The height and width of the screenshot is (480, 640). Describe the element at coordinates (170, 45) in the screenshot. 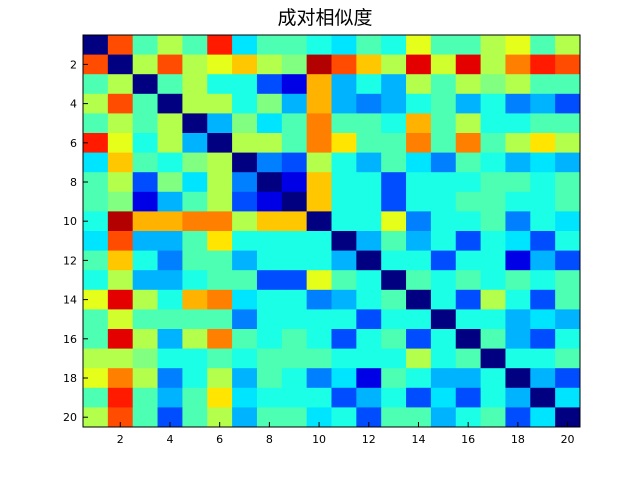

I see `heatmap-cell-r1-c4` at that location.